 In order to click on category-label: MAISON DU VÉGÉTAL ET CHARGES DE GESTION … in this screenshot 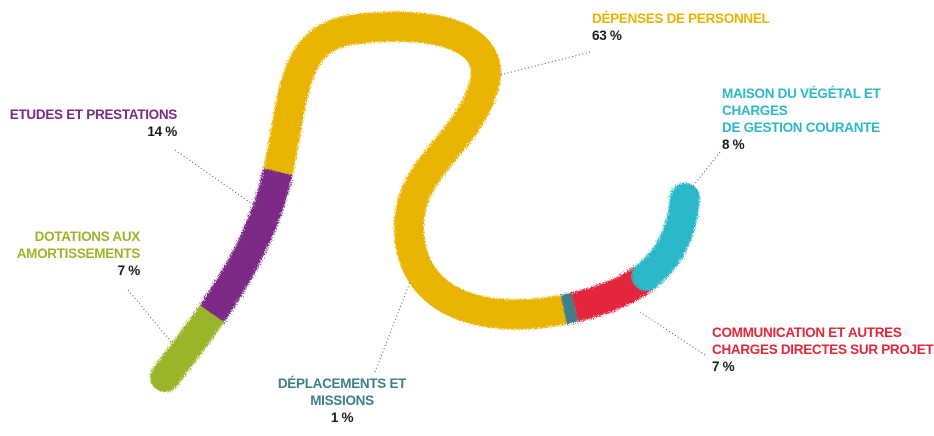, I will do `click(801, 110)`.